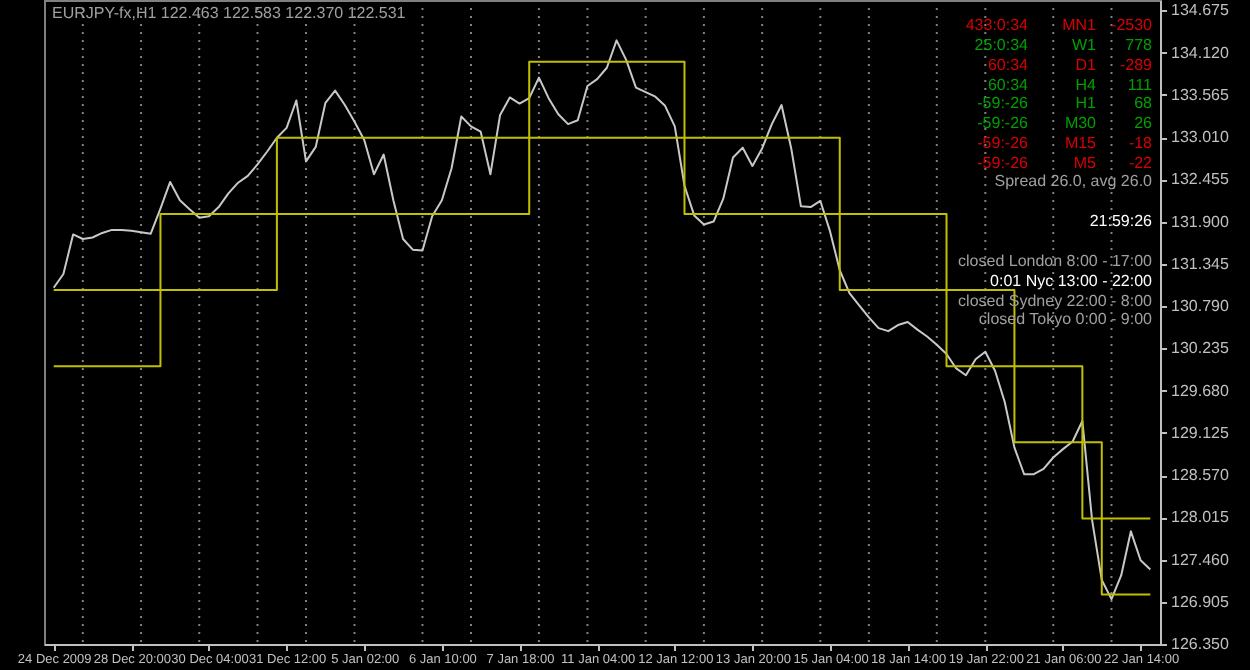 Image resolution: width=1250 pixels, height=670 pixels. What do you see at coordinates (1200, 644) in the screenshot?
I see `y-tick-label: 126.350` at bounding box center [1200, 644].